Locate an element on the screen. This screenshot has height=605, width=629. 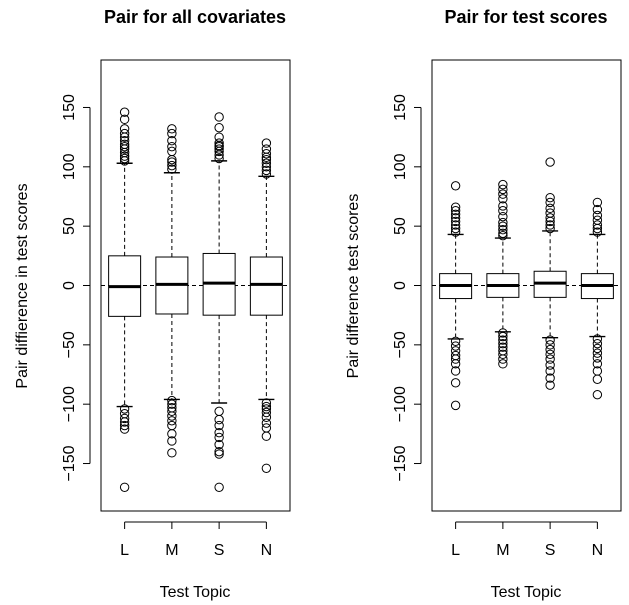
x-tick-label: M is located at coordinates (502, 550).